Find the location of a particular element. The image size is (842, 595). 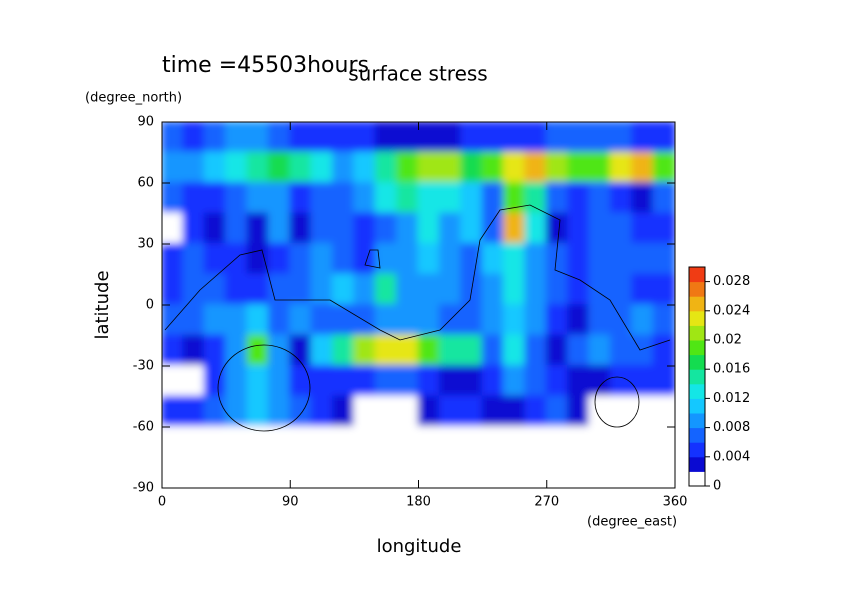

y-axis-title: latitude is located at coordinates (102, 304).